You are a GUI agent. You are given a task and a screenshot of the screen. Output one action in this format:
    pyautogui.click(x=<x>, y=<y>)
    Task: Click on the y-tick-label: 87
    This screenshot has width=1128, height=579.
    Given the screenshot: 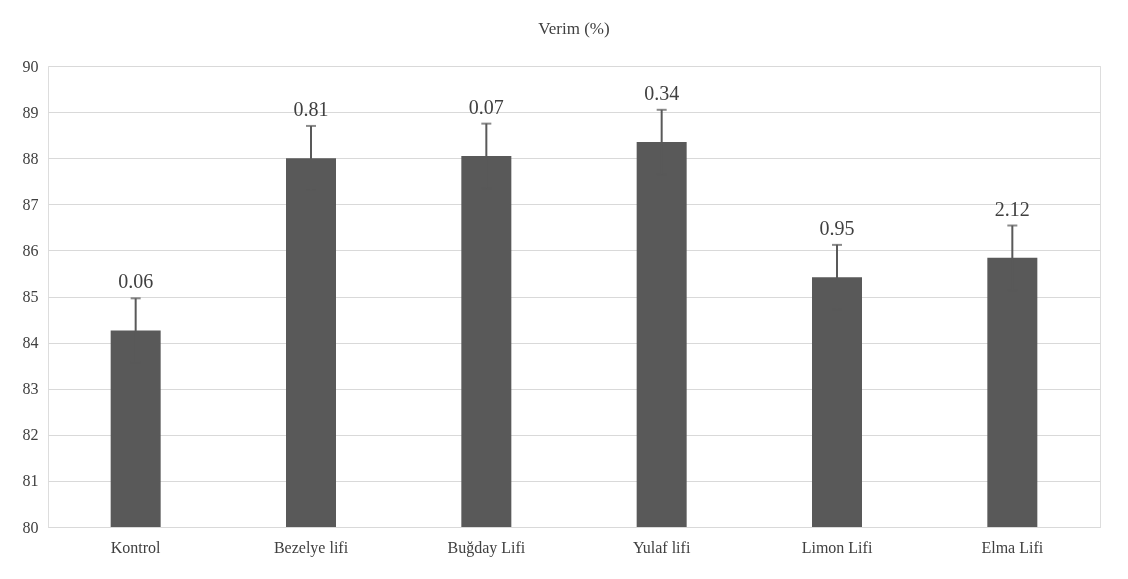 What is the action you would take?
    pyautogui.click(x=30, y=204)
    